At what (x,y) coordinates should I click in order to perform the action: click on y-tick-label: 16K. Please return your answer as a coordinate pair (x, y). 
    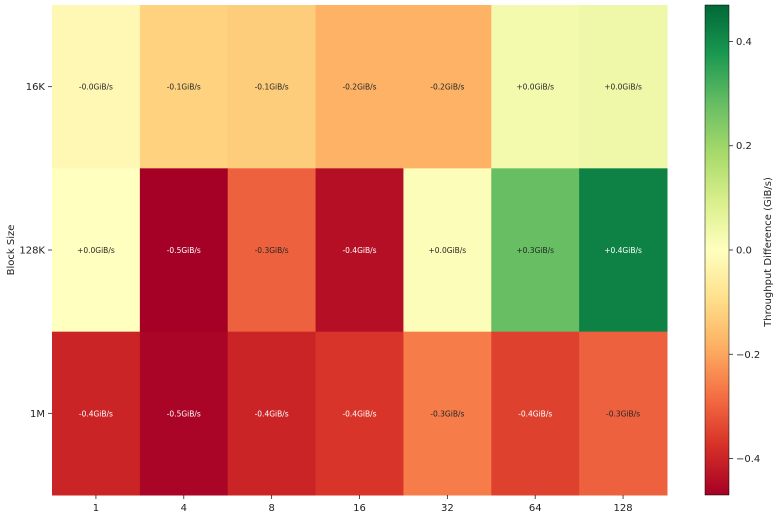
    Looking at the image, I should click on (36, 87).